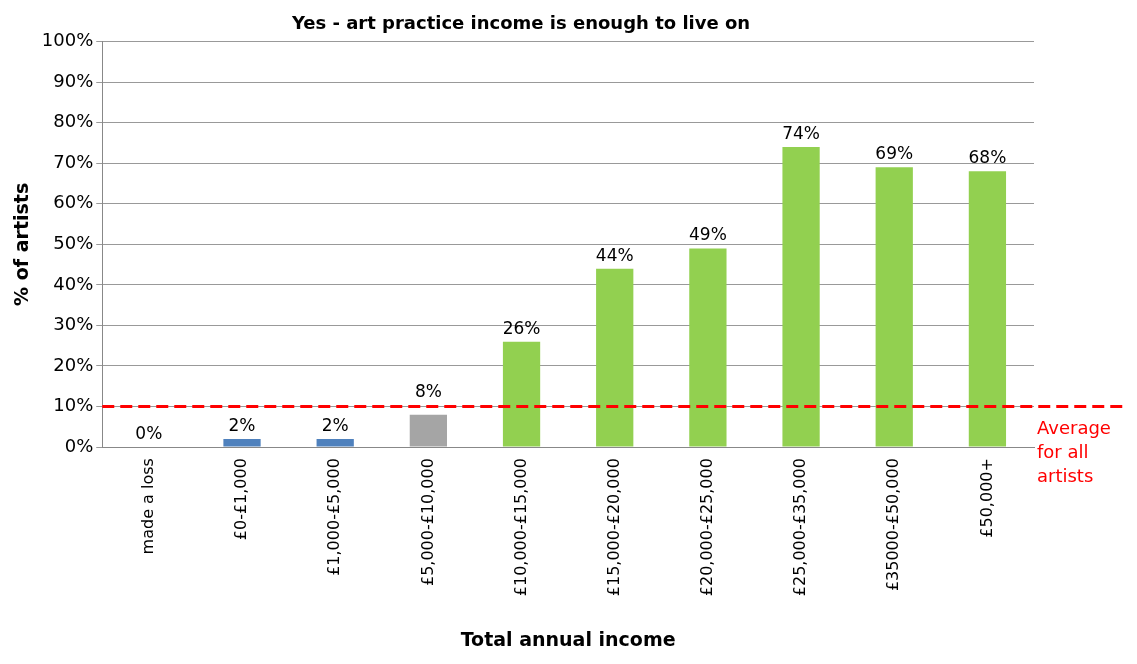  I want to click on y-tick-label: 80%, so click(73, 121).